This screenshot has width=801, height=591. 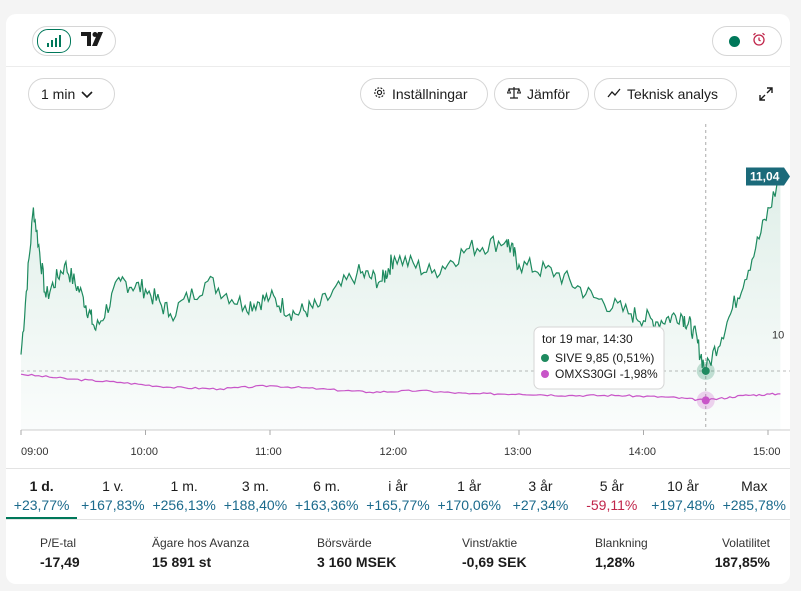 What do you see at coordinates (494, 553) in the screenshot?
I see `stat-item: Vinst/aktie -0,69 SEK` at bounding box center [494, 553].